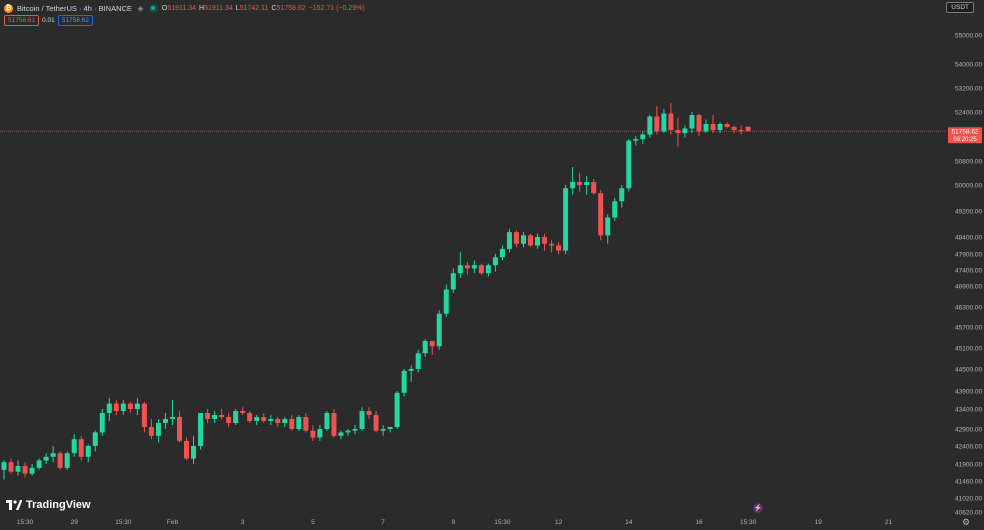 The height and width of the screenshot is (530, 984). Describe the element at coordinates (758, 508) in the screenshot. I see `lightning-icon: ⚡` at that location.